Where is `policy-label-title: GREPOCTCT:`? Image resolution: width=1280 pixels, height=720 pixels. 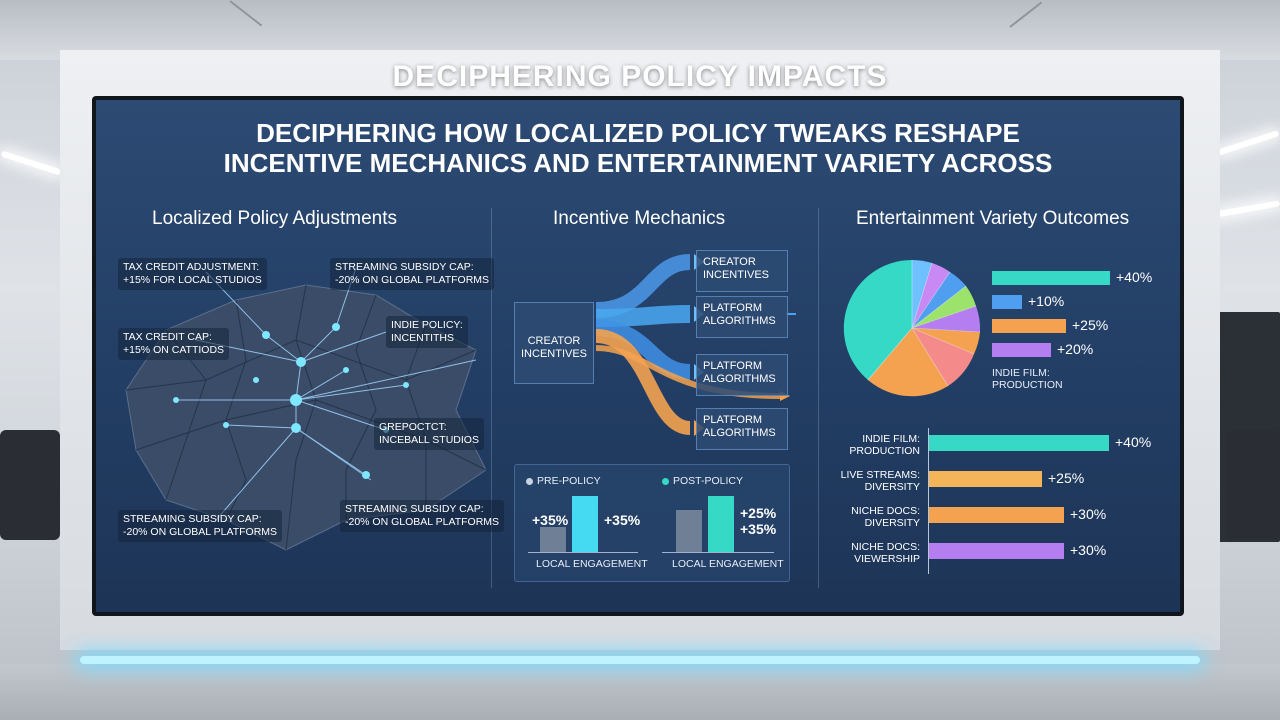
policy-label-title: GREPOCTCT: is located at coordinates (413, 427).